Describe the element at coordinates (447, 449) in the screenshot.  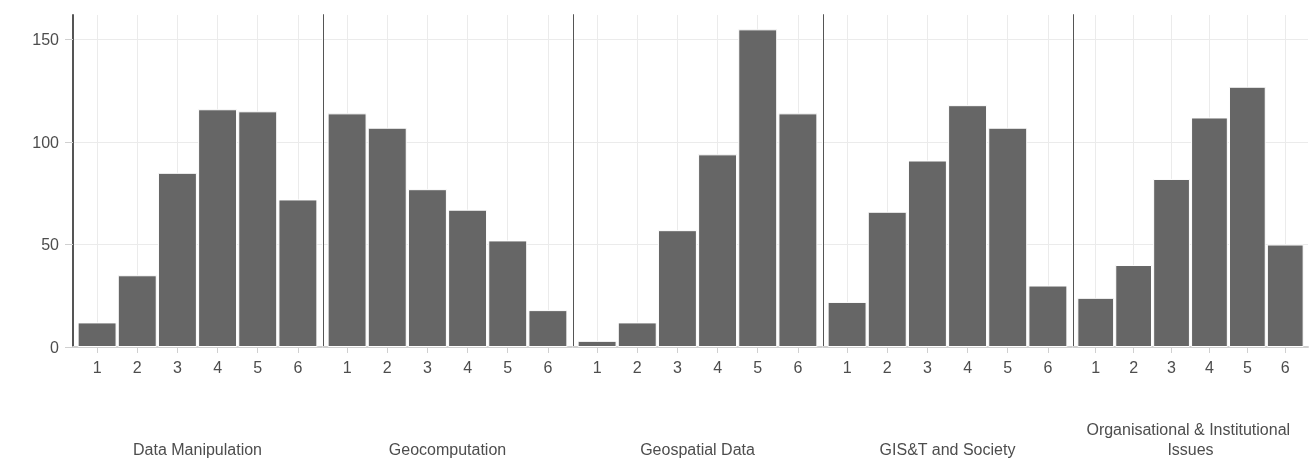
I see `x-axis-title: Geocomputation` at that location.